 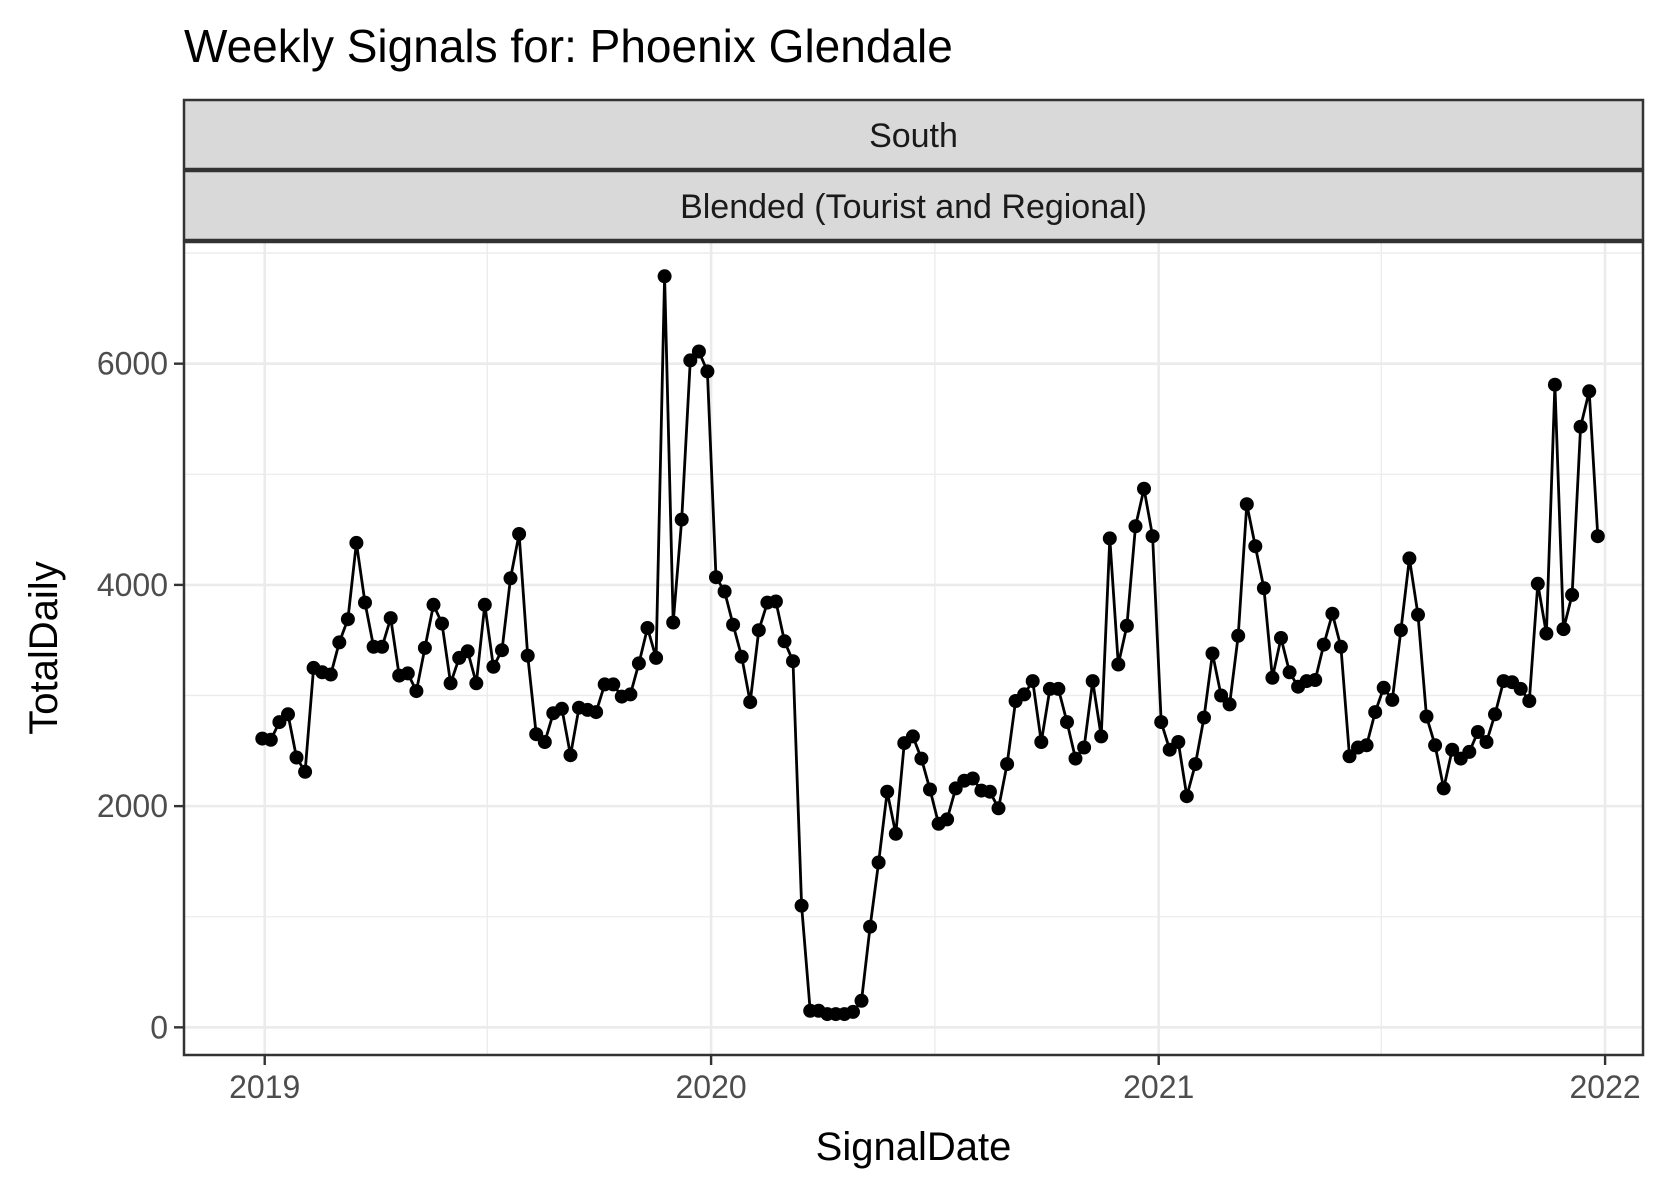 I want to click on x-tick-label-3: 2022, so click(x=1604, y=1087).